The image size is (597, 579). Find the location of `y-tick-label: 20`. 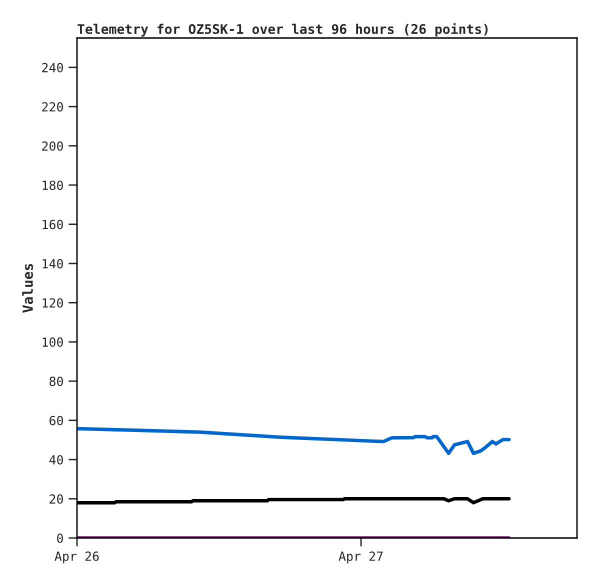

y-tick-label: 20 is located at coordinates (56, 499).